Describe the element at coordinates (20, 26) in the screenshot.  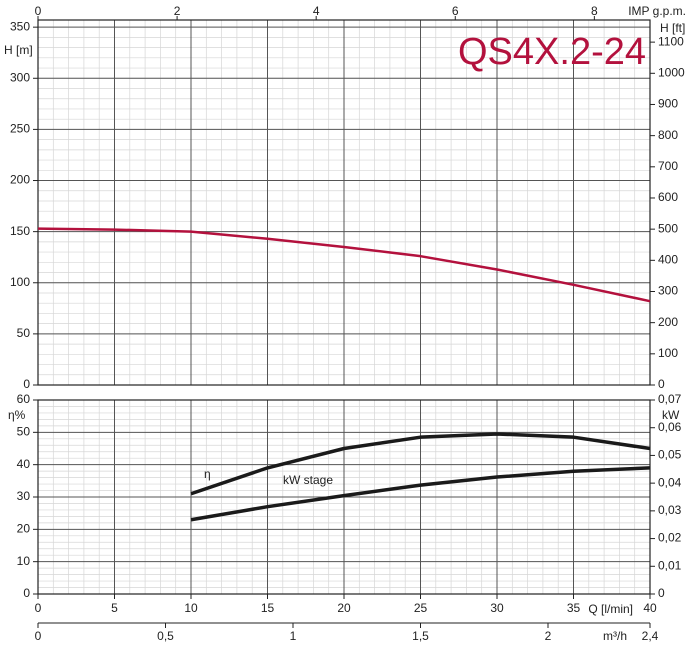
I see `y-tick-label: 350` at that location.